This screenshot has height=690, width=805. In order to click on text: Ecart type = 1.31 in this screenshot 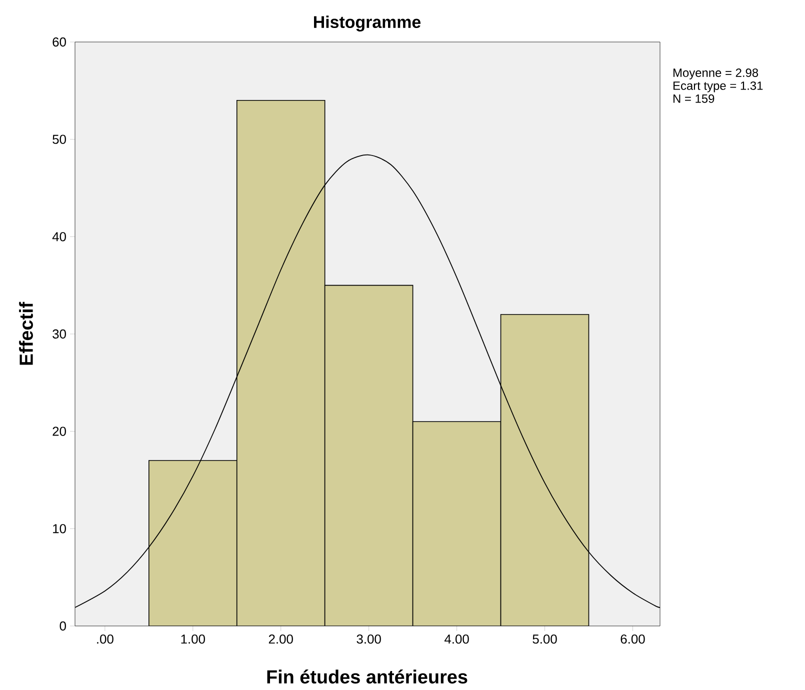, I will do `click(718, 86)`.